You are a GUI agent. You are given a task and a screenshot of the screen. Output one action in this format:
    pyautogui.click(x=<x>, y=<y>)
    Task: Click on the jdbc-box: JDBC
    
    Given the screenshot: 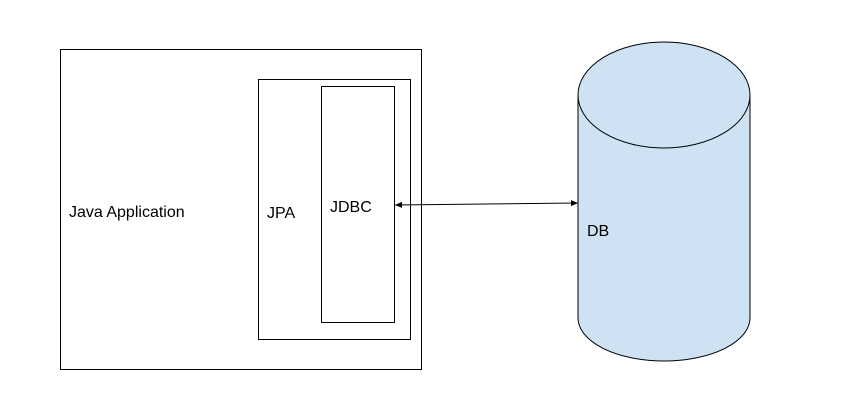 What is the action you would take?
    pyautogui.click(x=358, y=204)
    